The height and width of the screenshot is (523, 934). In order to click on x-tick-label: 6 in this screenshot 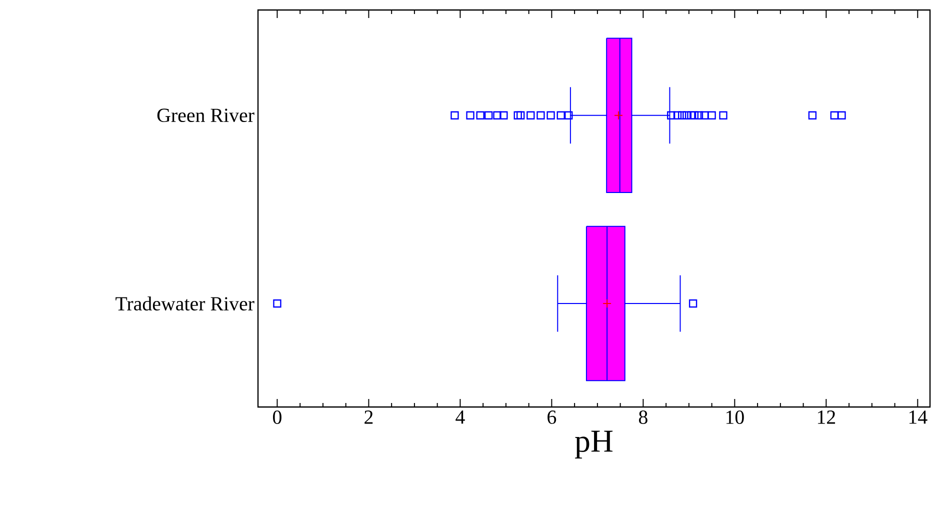, I will do `click(552, 417)`.